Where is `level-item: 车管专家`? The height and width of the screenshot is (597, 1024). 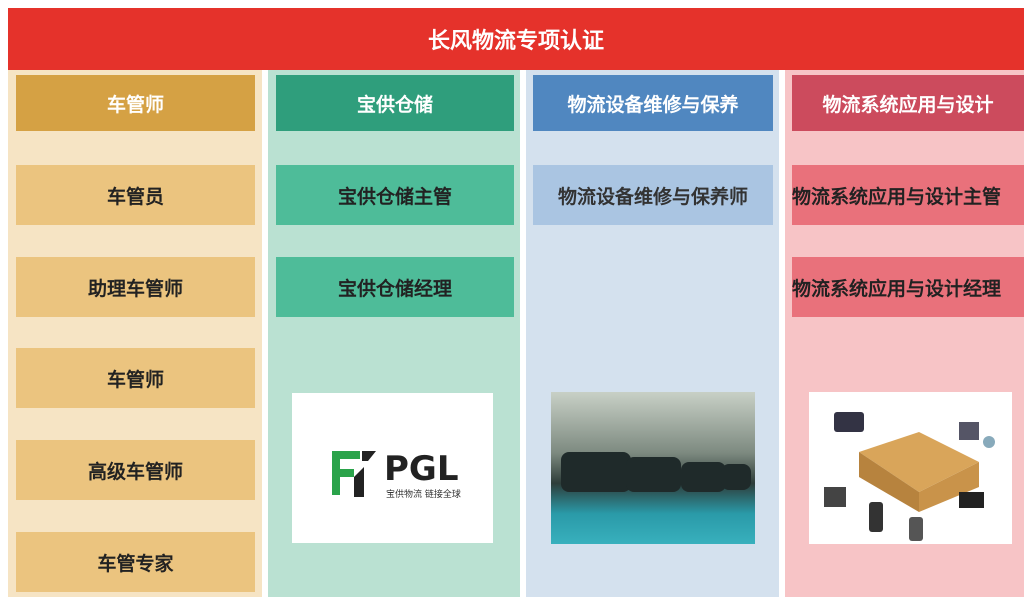 level-item: 车管专家 is located at coordinates (135, 562).